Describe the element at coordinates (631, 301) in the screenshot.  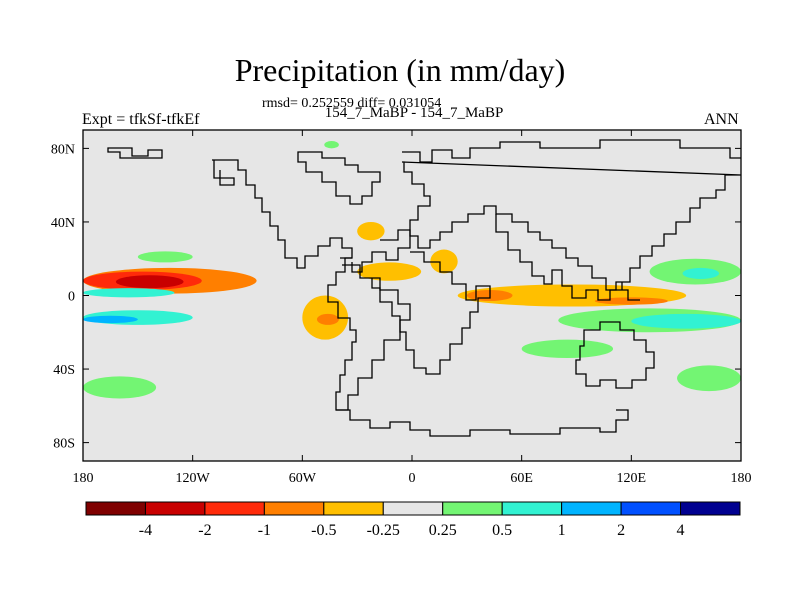
I see `anomaly-maritime-continent-core` at that location.